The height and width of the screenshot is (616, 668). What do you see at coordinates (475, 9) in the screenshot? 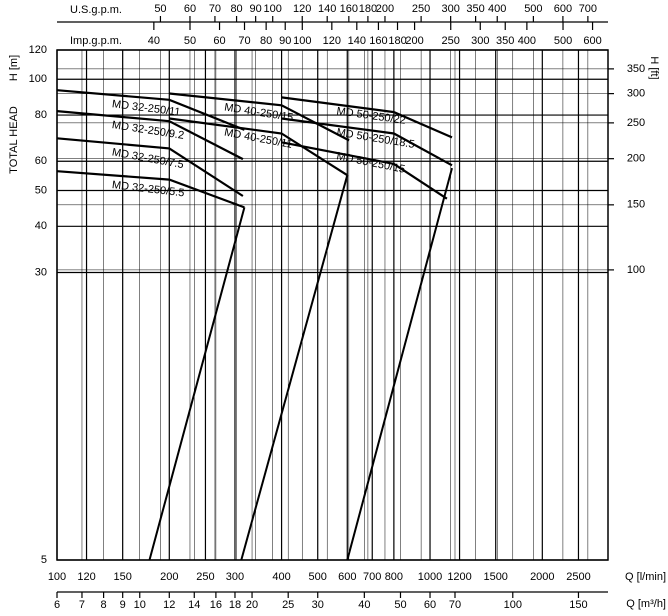
I see `x3-tick-label: 350` at bounding box center [475, 9].